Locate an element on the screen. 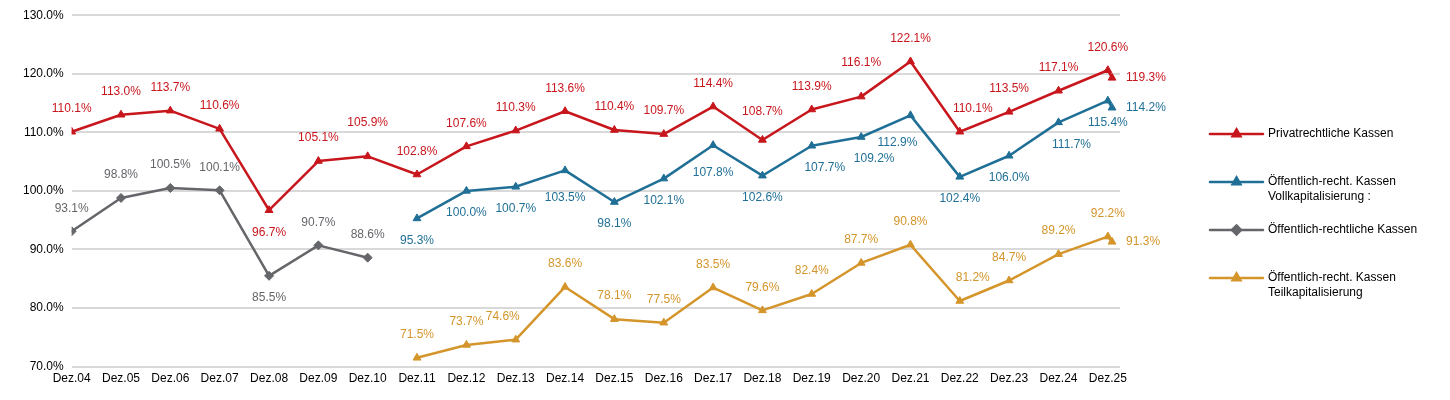  legend-label: Öffentlich-rechtliche Kassen is located at coordinates (1343, 229).